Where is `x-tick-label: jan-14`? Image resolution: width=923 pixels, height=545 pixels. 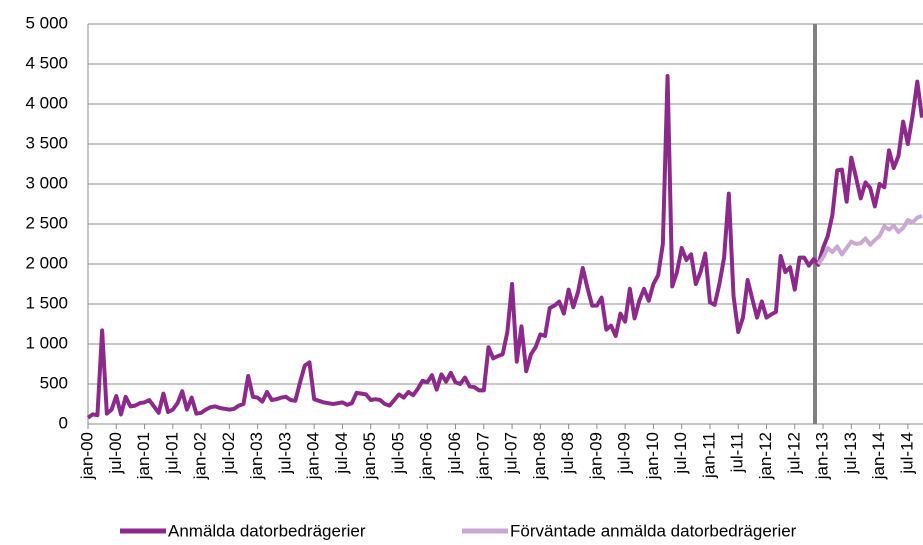 x-tick-label: jan-14 is located at coordinates (878, 456).